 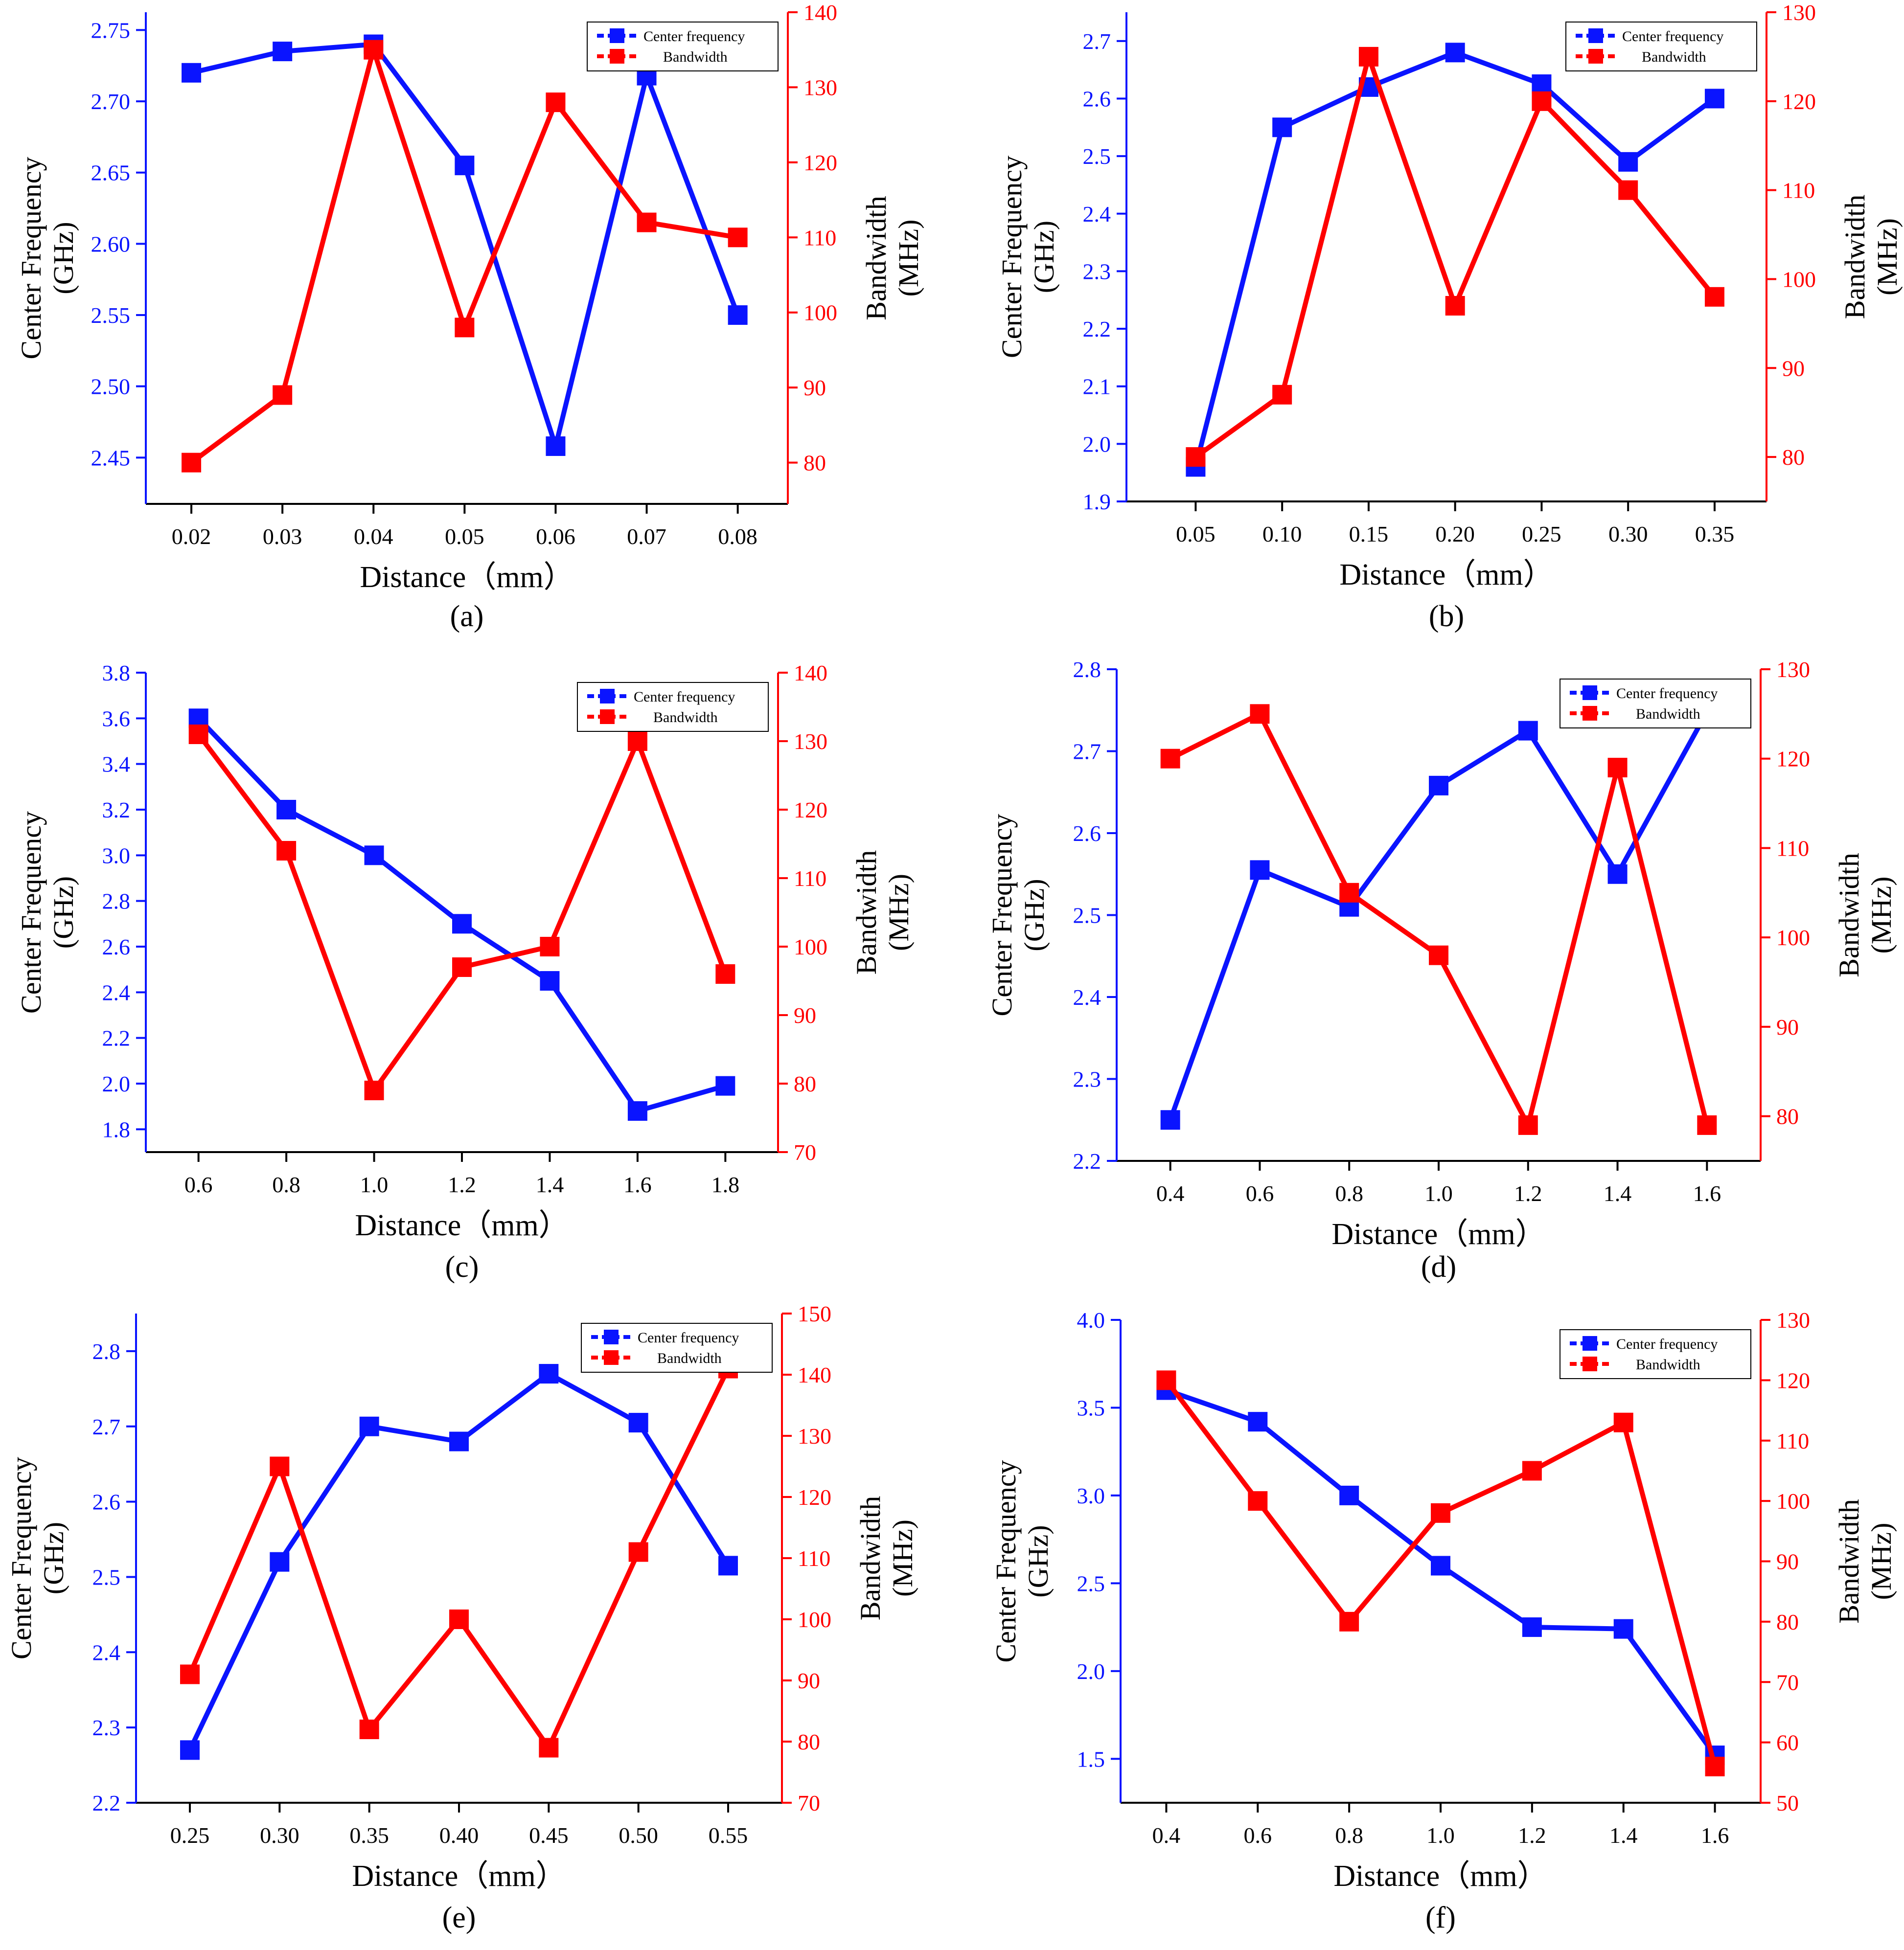 I want to click on x-tick-label: 0.03, so click(x=282, y=537).